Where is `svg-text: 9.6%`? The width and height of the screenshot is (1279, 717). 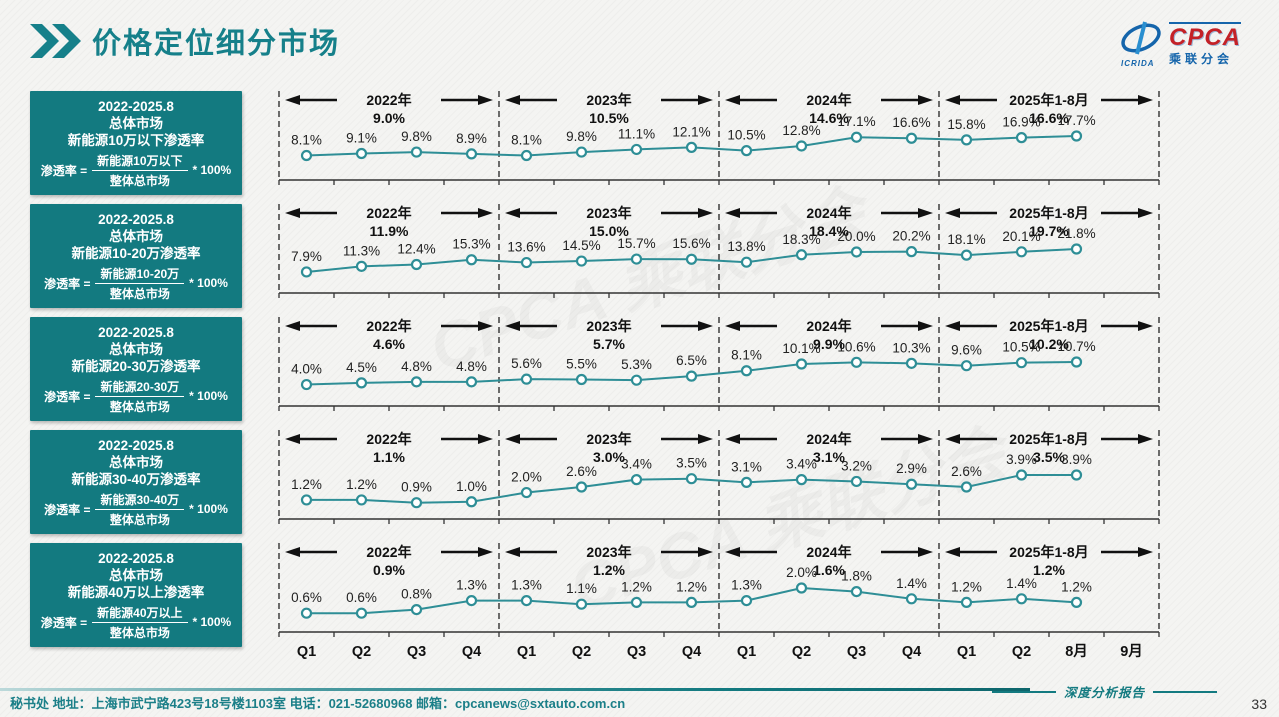
svg-text: 9.6% is located at coordinates (966, 350).